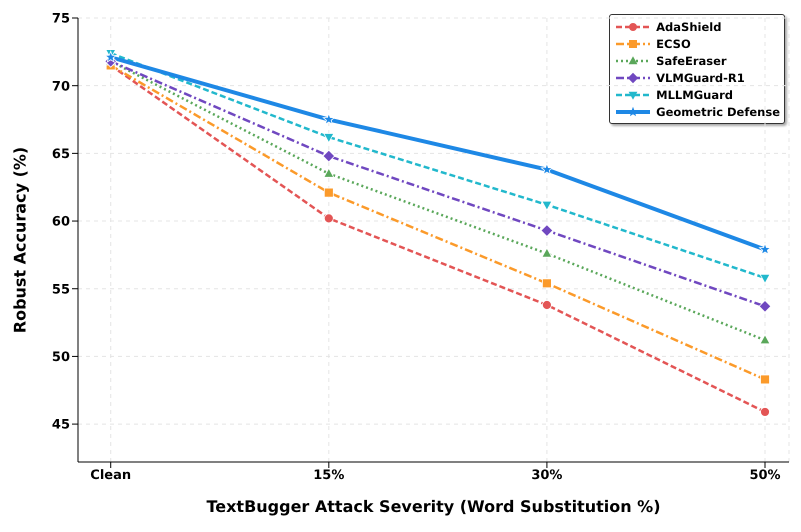 The image size is (801, 532). What do you see at coordinates (61, 290) in the screenshot?
I see `y-tick-label: 55` at bounding box center [61, 290].